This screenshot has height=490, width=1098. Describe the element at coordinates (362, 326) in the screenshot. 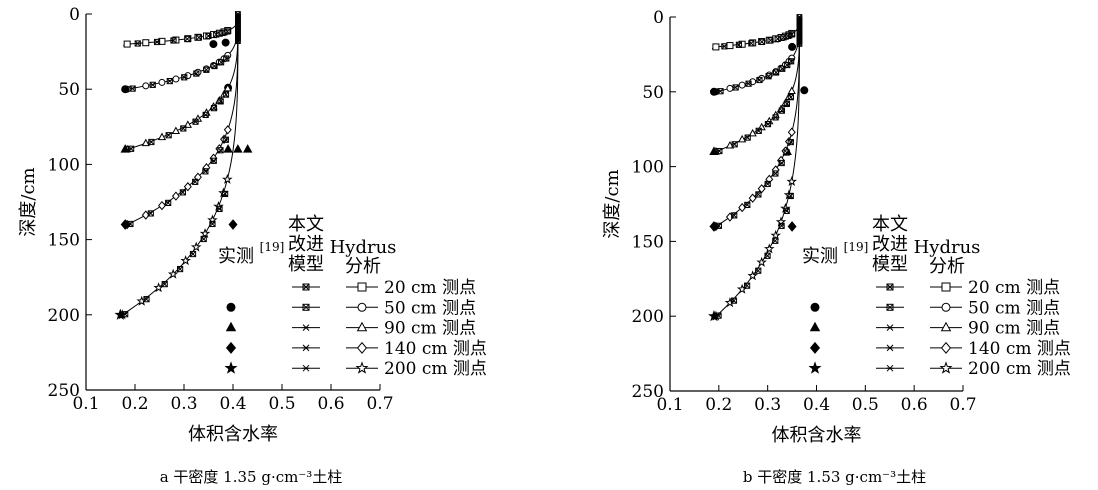

I see `legend-hydrus-marker` at that location.